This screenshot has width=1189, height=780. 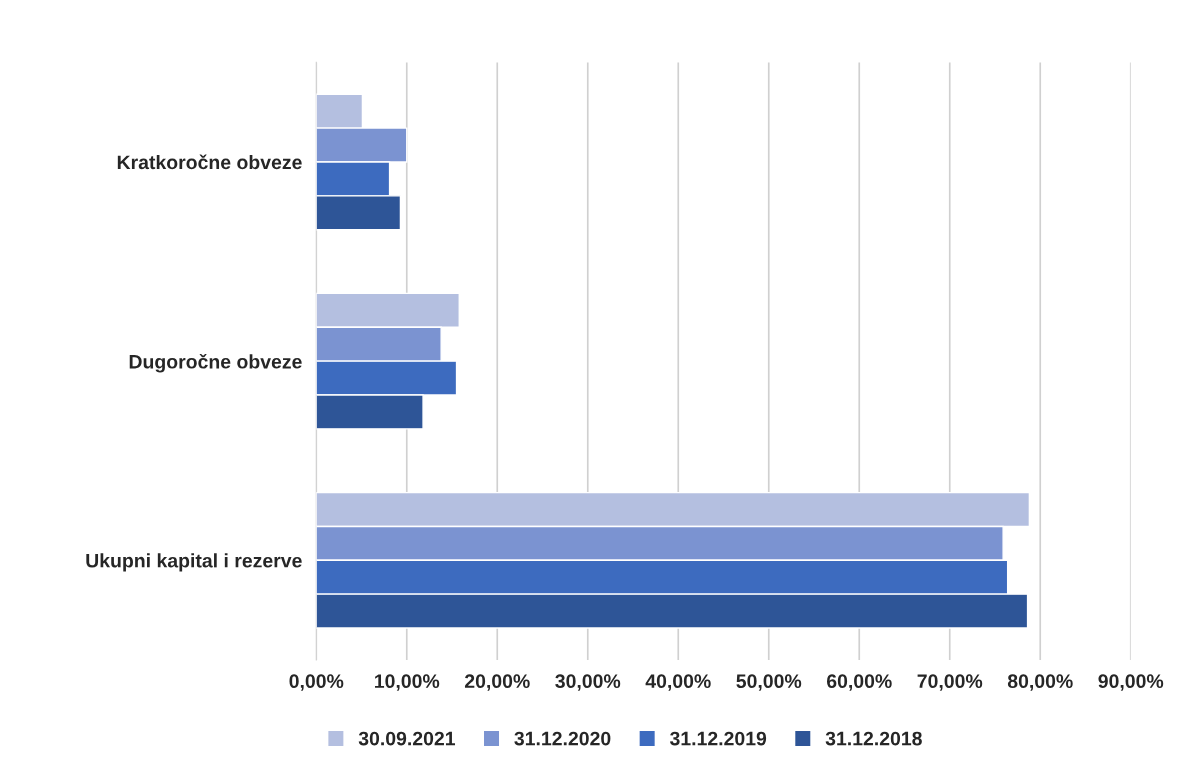 I want to click on legend-label: 31.12.2020, so click(x=562, y=738).